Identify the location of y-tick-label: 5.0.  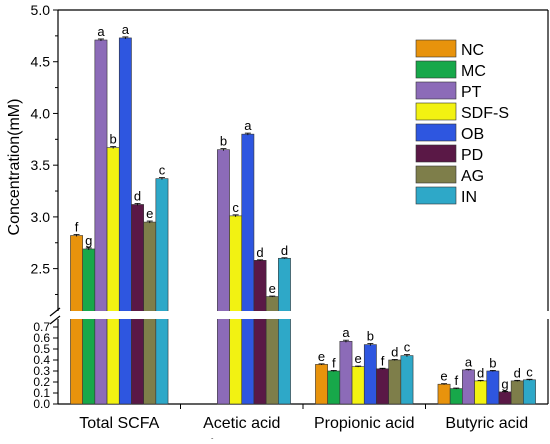
(41, 10).